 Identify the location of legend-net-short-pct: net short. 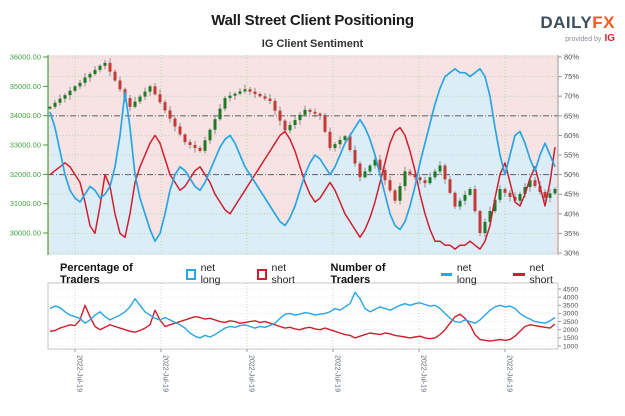
(281, 274).